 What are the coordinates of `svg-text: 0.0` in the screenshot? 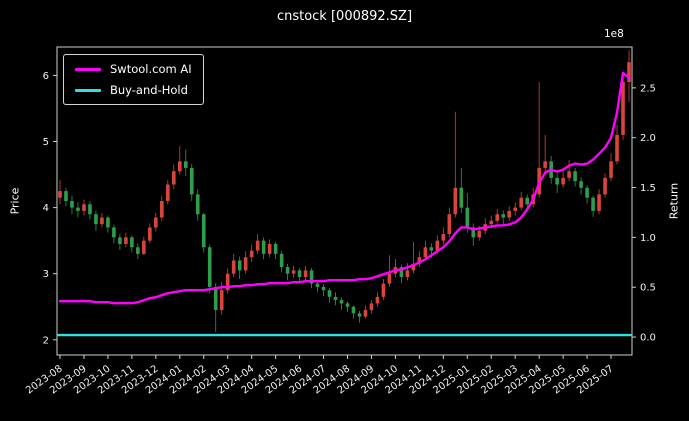 It's located at (648, 338).